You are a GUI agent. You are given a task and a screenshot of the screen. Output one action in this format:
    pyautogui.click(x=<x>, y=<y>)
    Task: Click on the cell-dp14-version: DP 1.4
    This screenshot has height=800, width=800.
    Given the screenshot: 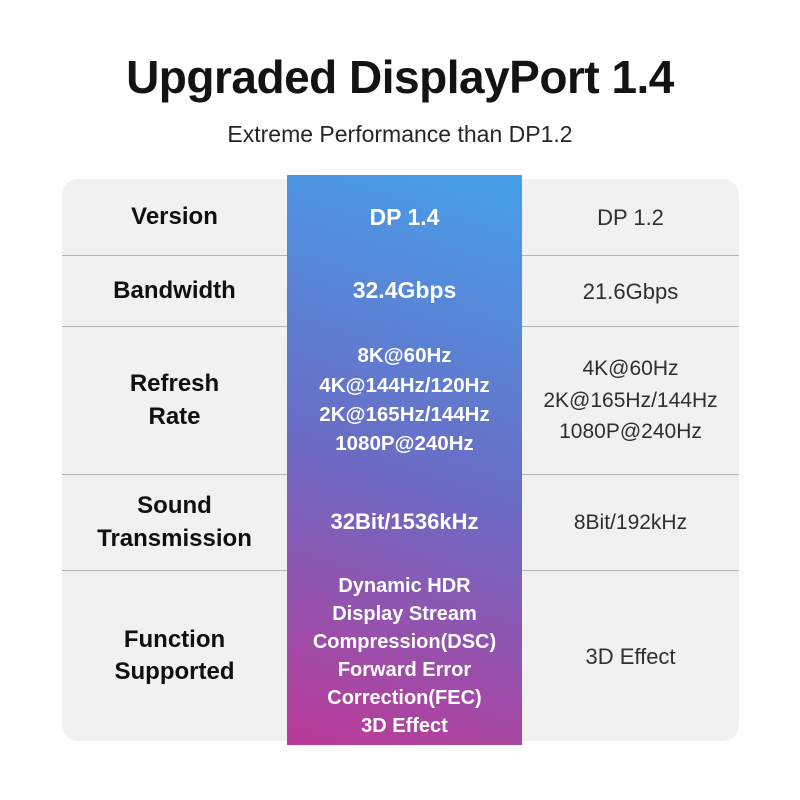 What is the action you would take?
    pyautogui.click(x=404, y=216)
    